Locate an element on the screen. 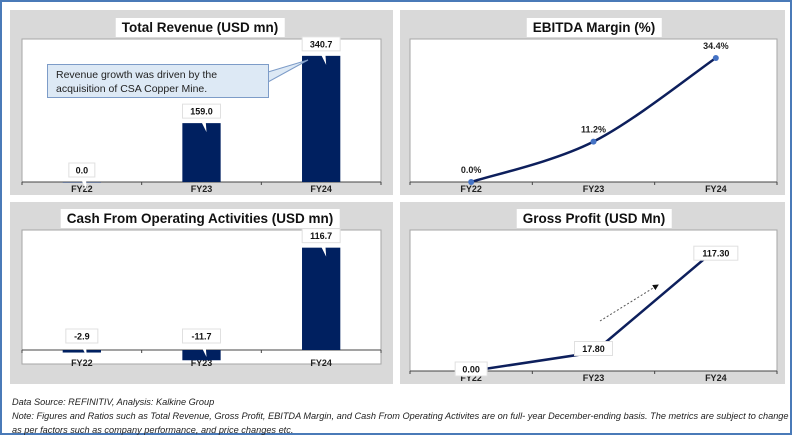 The height and width of the screenshot is (435, 792). revenue-chart-title: Total Revenue (USD mn) is located at coordinates (200, 27).